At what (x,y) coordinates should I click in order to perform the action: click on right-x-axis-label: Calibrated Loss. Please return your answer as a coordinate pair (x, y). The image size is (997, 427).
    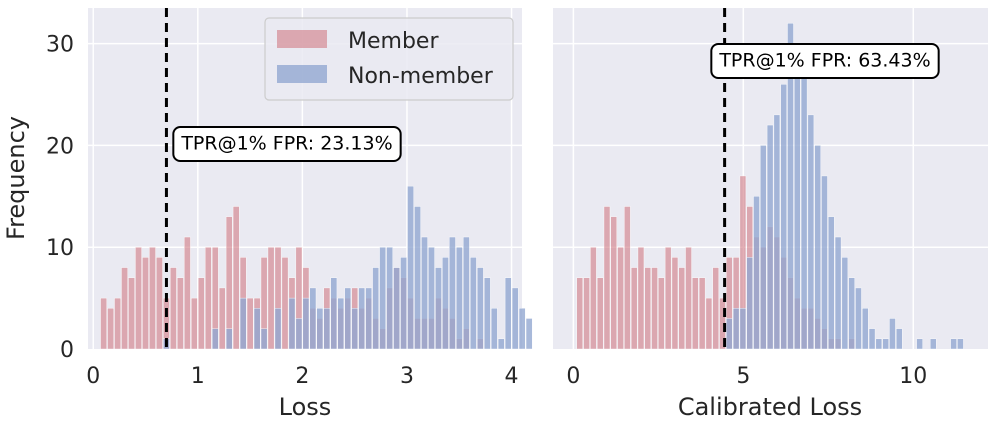
    Looking at the image, I should click on (770, 407).